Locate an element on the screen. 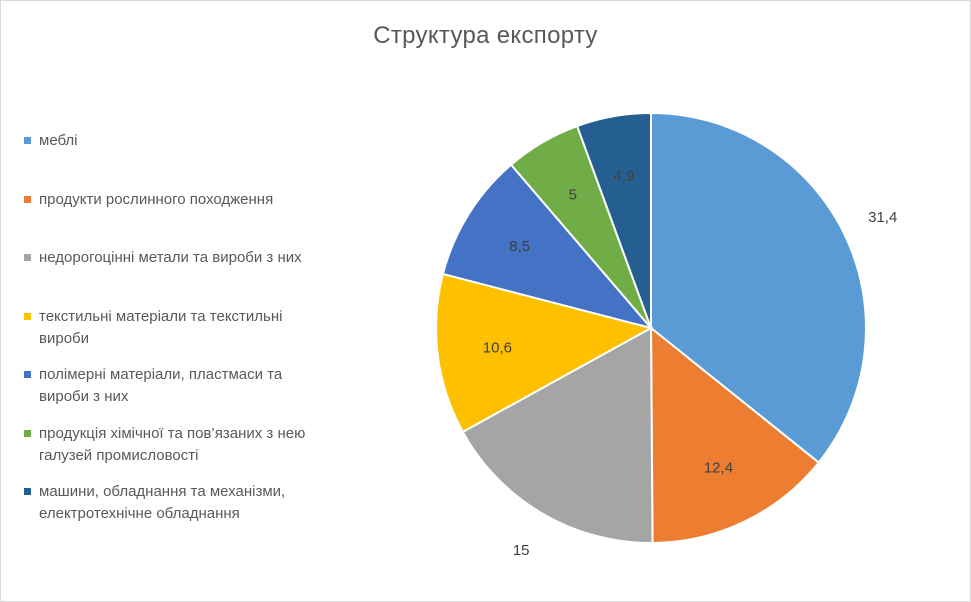  legend-item-0: меблі is located at coordinates (174, 141).